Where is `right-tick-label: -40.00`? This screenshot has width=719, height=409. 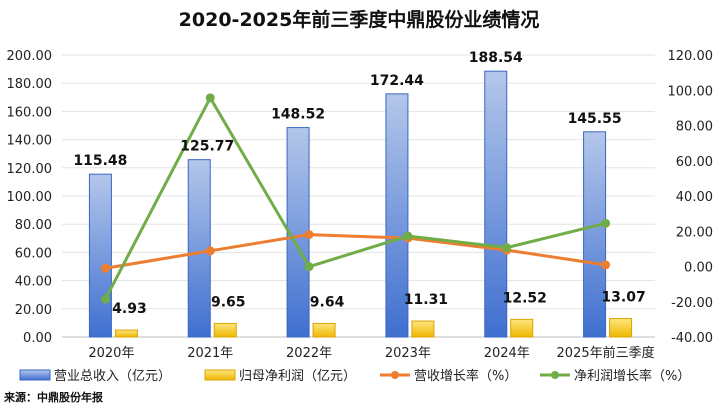 right-tick-label: -40.00 is located at coordinates (692, 338).